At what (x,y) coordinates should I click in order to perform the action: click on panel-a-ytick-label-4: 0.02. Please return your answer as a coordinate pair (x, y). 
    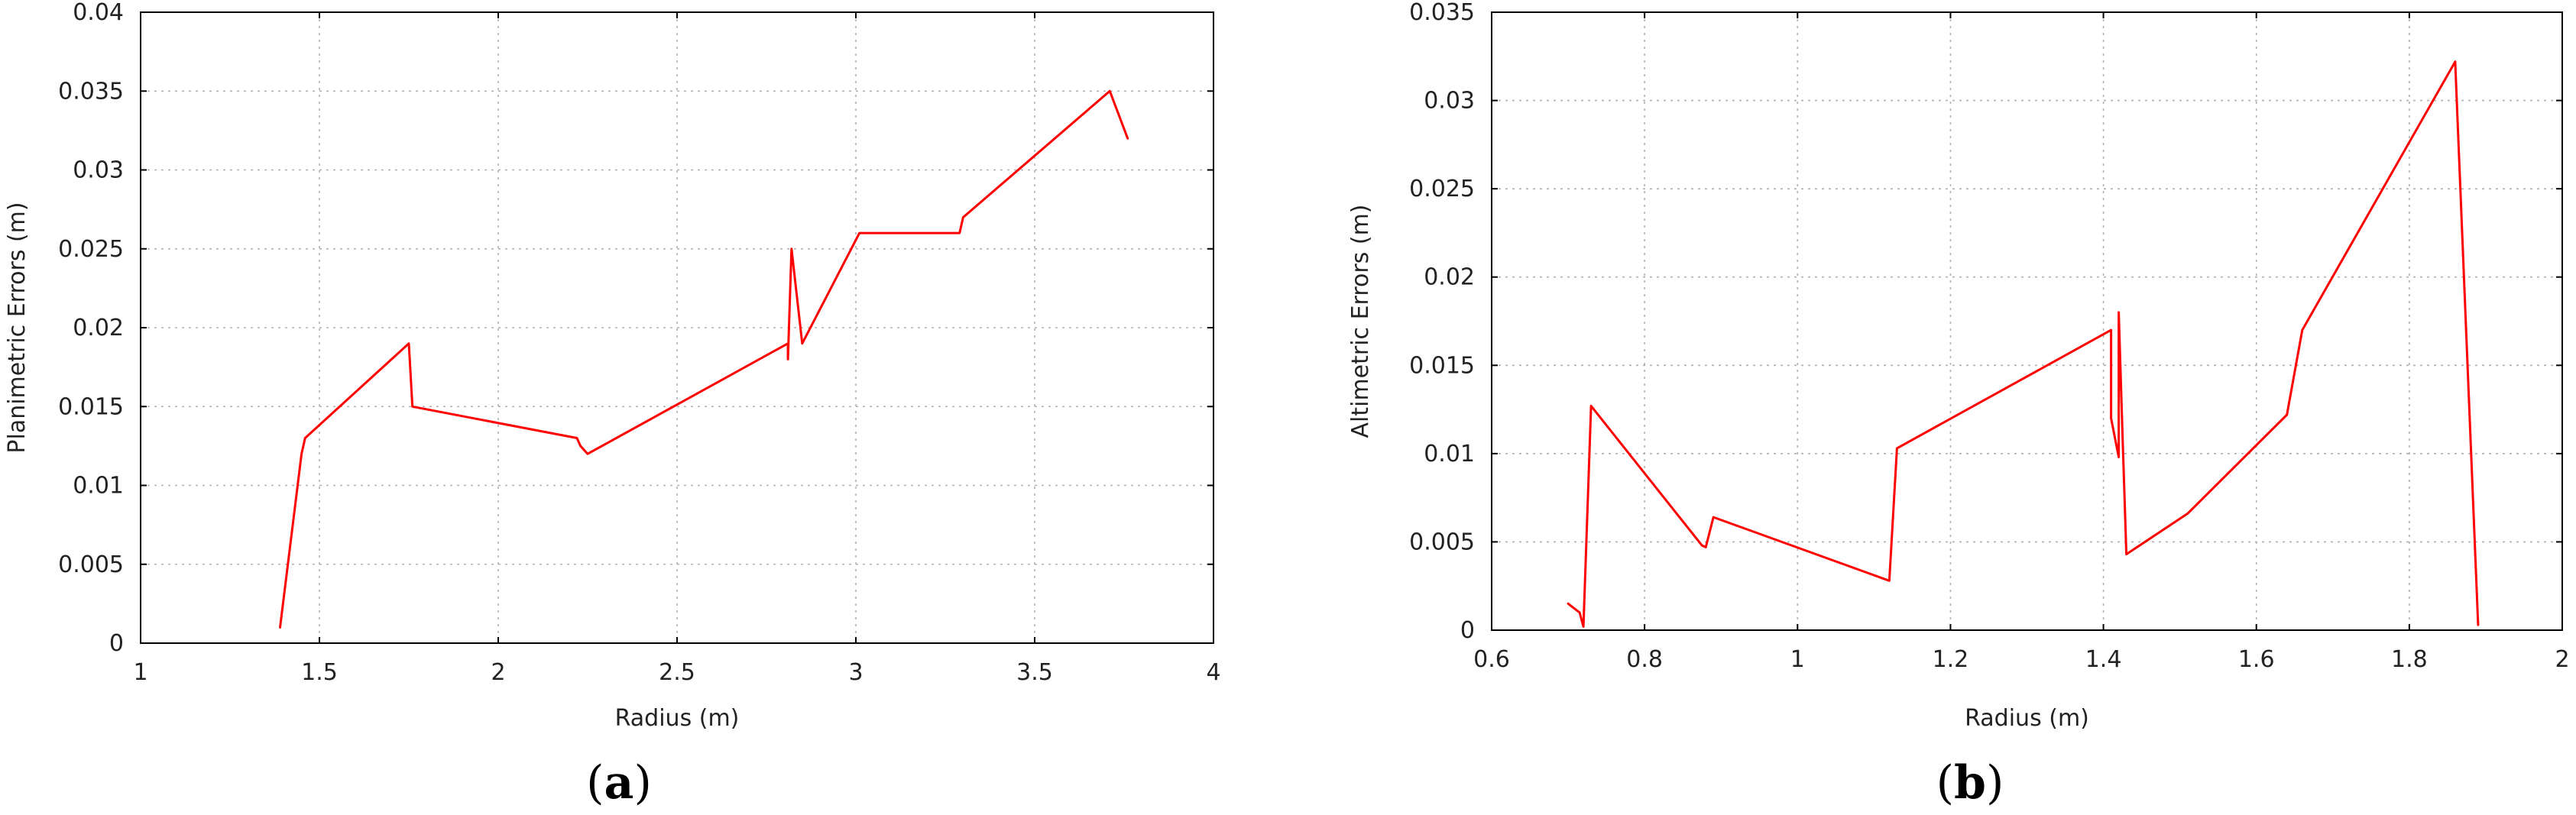
    Looking at the image, I should click on (98, 328).